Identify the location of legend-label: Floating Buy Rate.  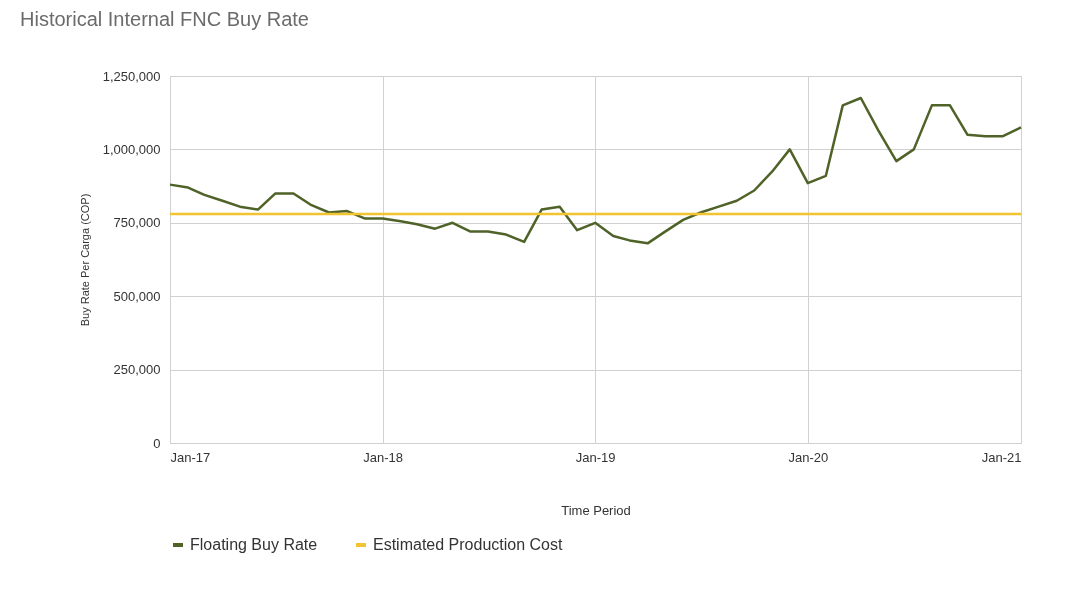
(254, 544).